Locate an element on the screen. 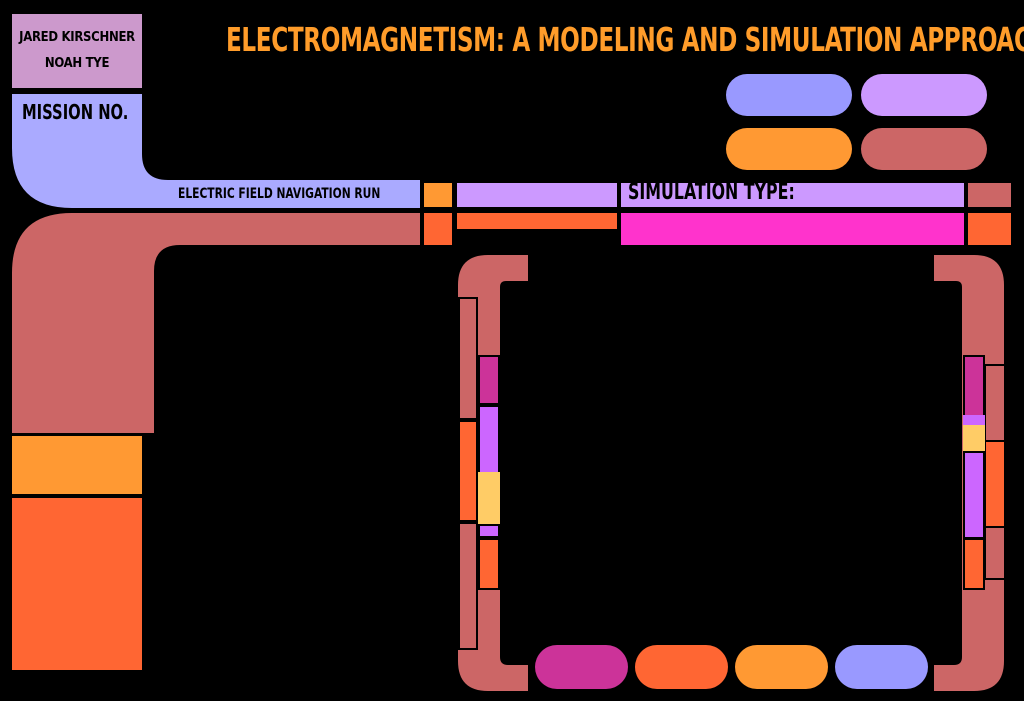 This screenshot has height=701, width=1024. bottom-pill-button-orange is located at coordinates (781, 667).